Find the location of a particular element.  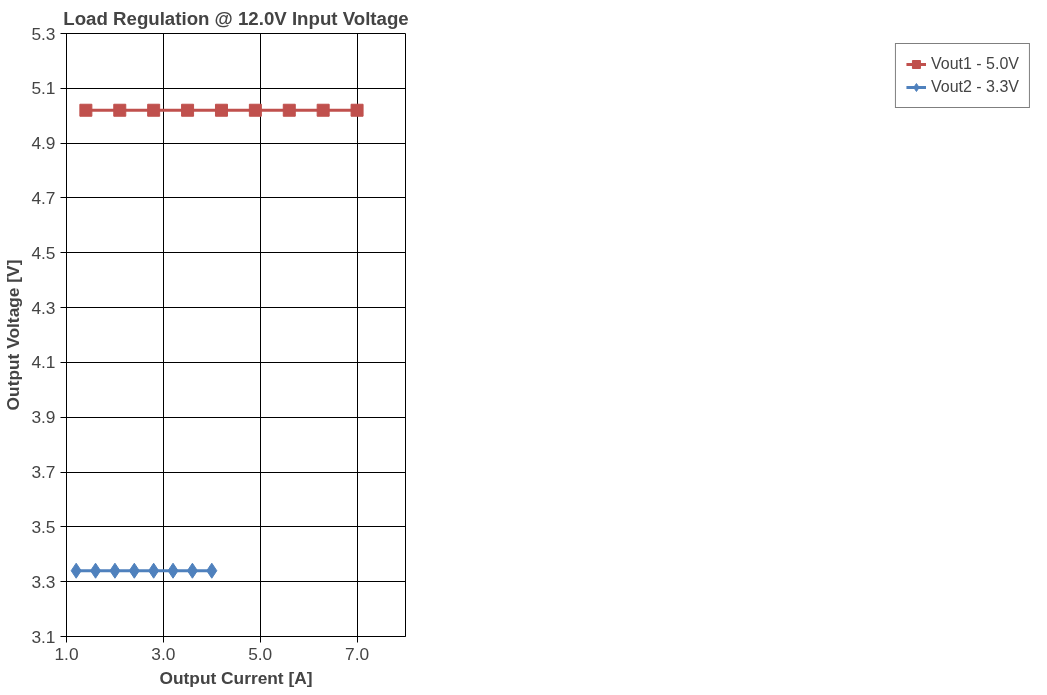

legend-label: Vout1 - 5.0V is located at coordinates (974, 64).